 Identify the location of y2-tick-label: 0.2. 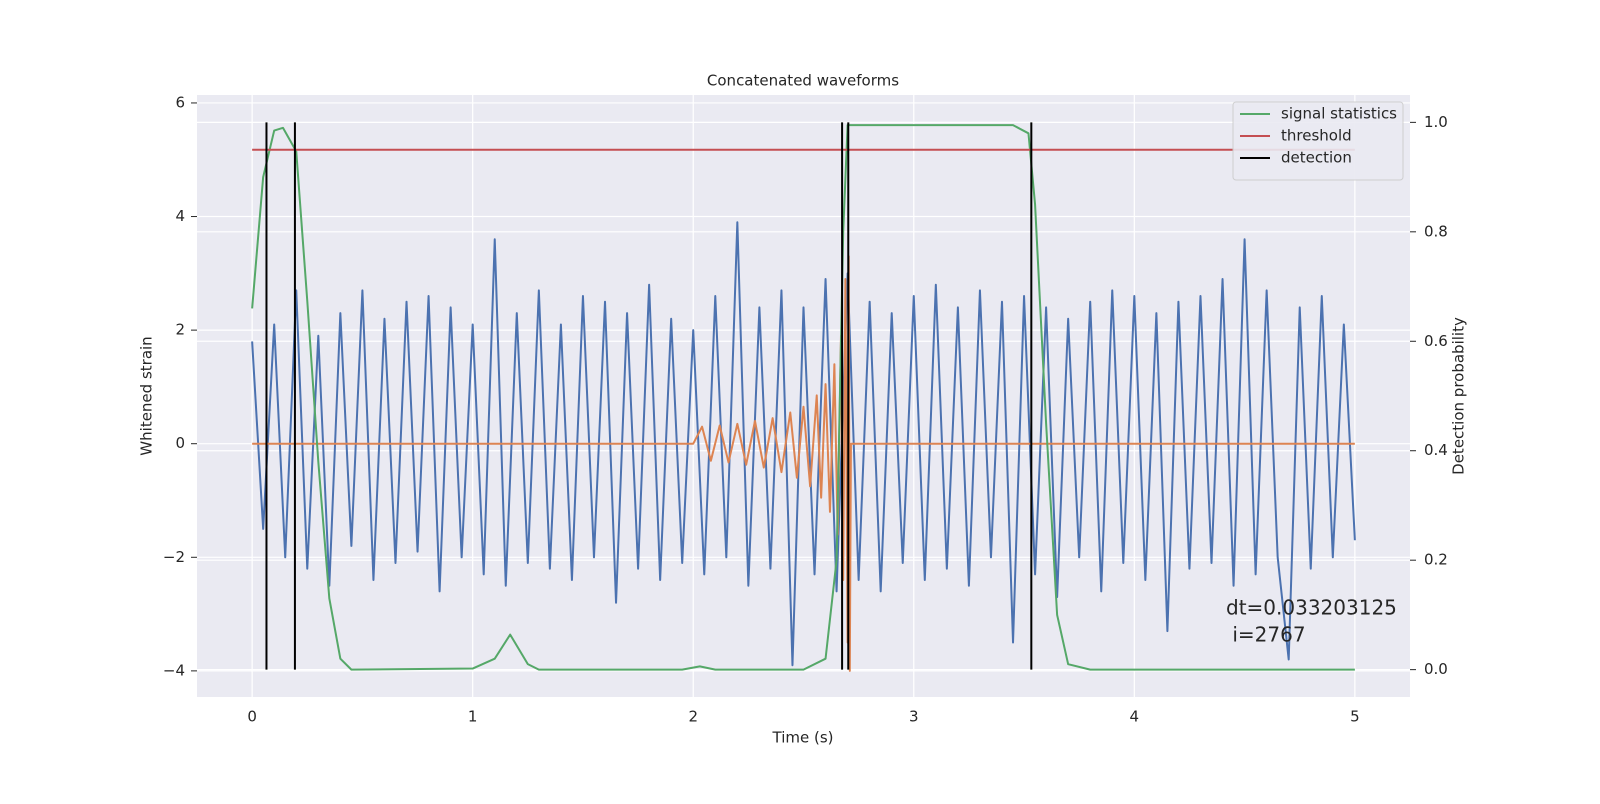
(1436, 560).